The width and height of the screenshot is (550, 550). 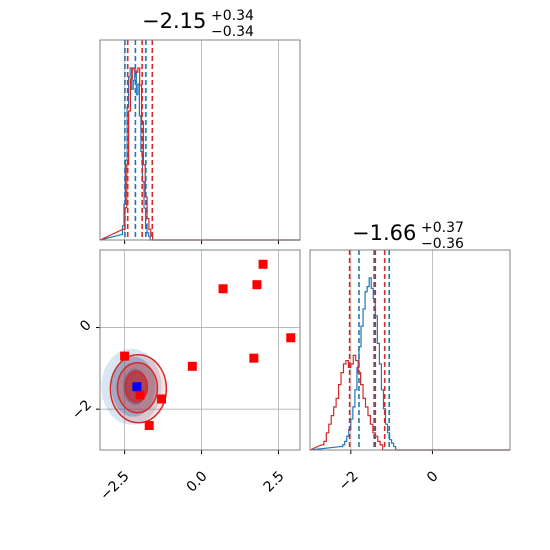 I want to click on title-param-1-value: −2.15, so click(x=174, y=21).